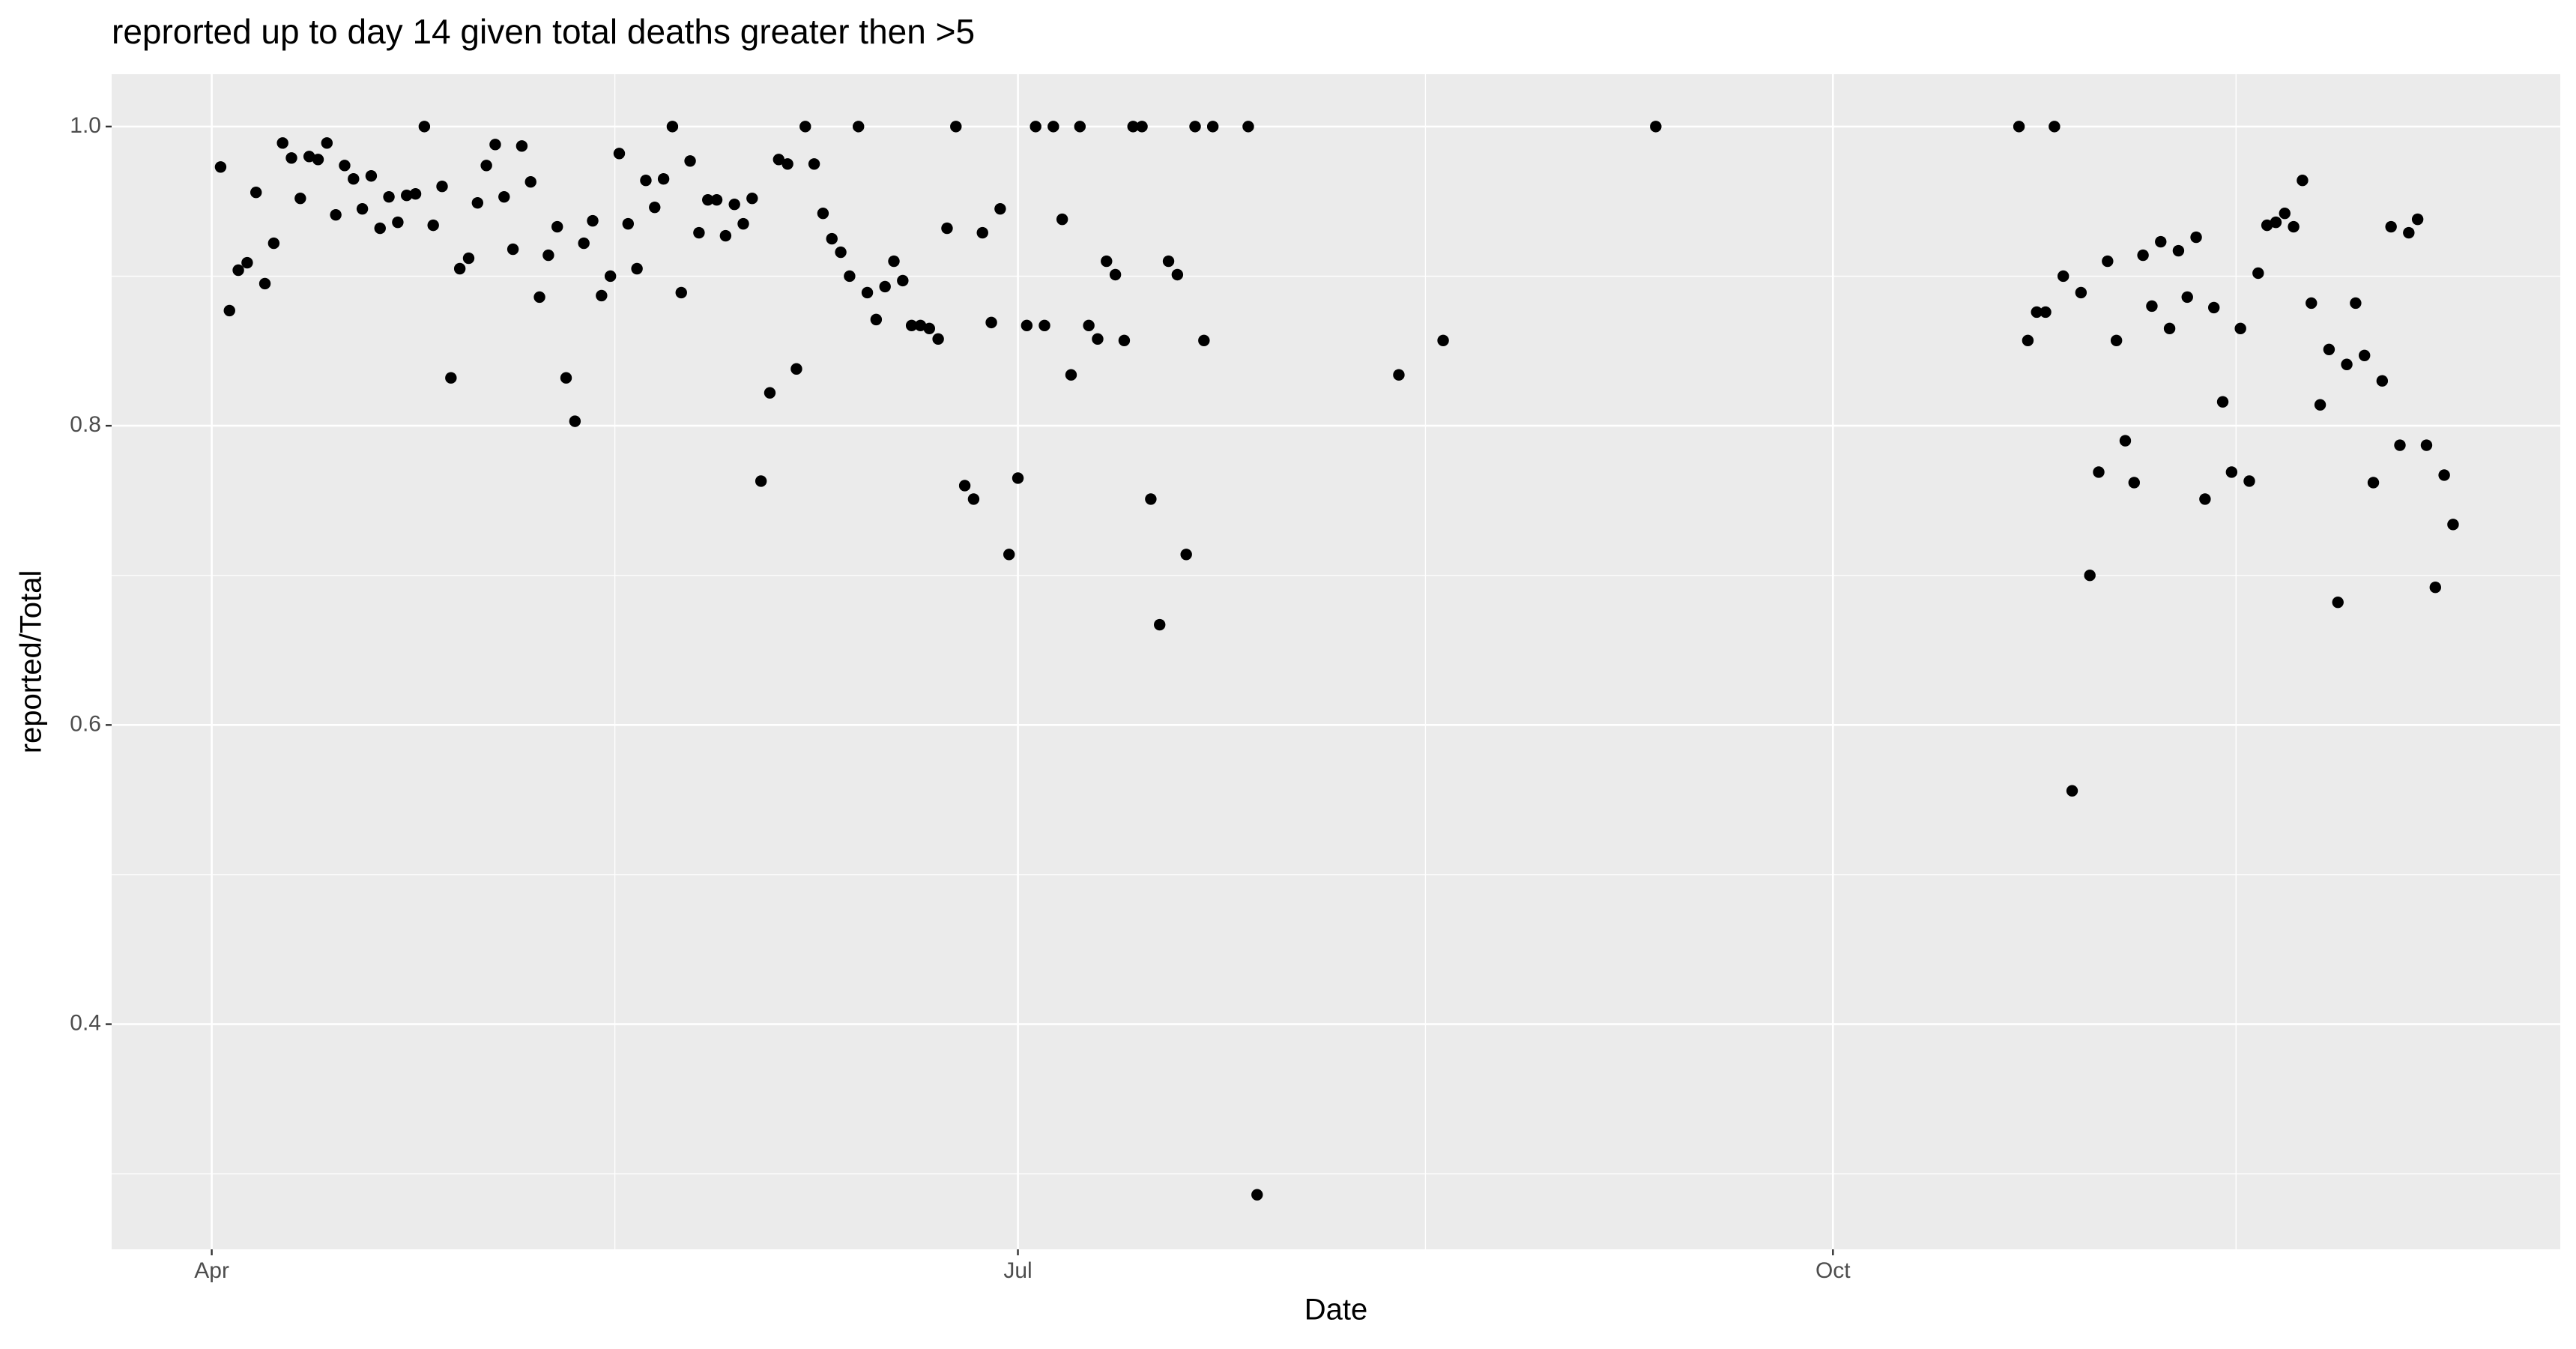  I want to click on x-tick-label: Oct, so click(1833, 1270).